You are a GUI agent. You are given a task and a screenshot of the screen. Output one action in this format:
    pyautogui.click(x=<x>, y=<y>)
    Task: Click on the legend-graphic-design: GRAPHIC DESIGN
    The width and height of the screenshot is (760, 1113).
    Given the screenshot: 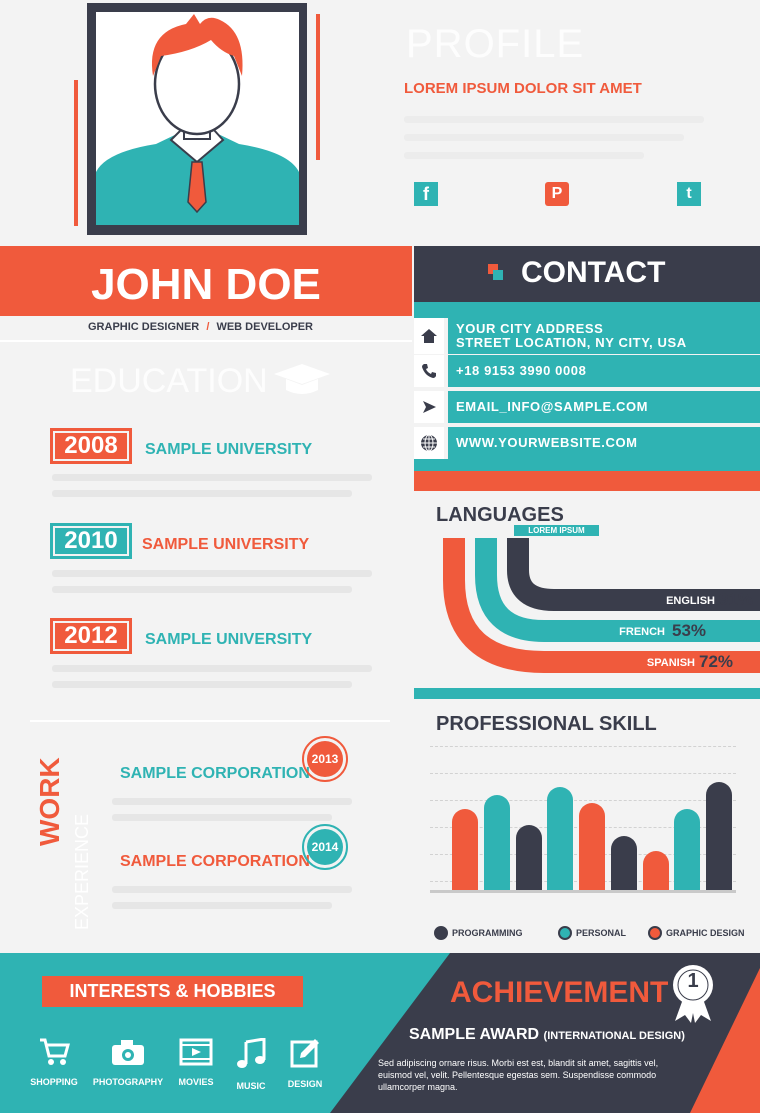 What is the action you would take?
    pyautogui.click(x=696, y=933)
    